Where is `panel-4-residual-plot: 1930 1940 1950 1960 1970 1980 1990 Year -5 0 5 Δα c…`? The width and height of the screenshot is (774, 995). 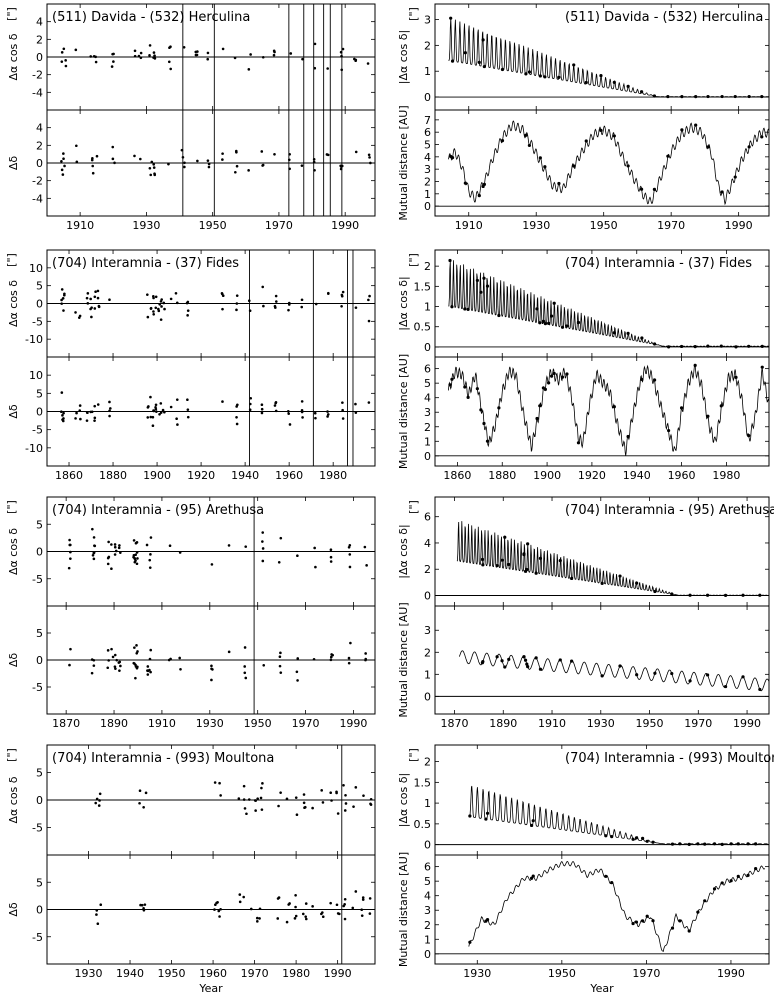 panel-4-residual-plot: 1930 1940 1950 1960 1970 1980 1990 Year -5 0 5 Δα c… is located at coordinates (190, 869).